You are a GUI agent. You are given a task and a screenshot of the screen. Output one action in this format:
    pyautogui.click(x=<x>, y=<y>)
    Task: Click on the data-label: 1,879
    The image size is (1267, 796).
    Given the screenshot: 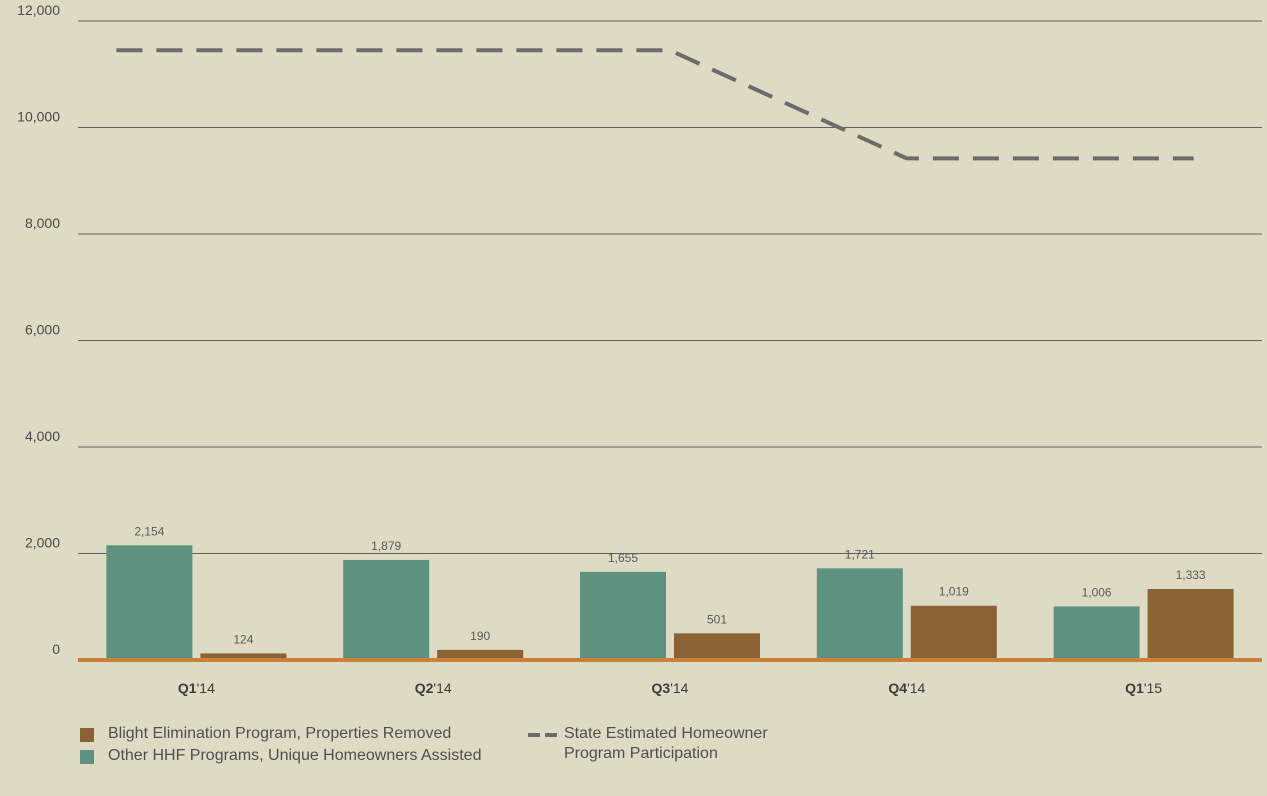 What is the action you would take?
    pyautogui.click(x=386, y=546)
    